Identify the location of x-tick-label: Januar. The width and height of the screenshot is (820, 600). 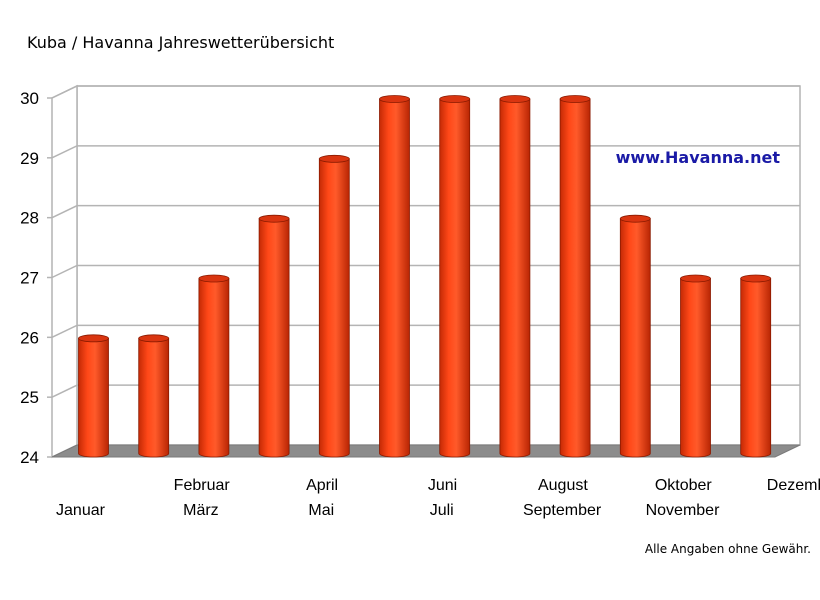
(81, 510).